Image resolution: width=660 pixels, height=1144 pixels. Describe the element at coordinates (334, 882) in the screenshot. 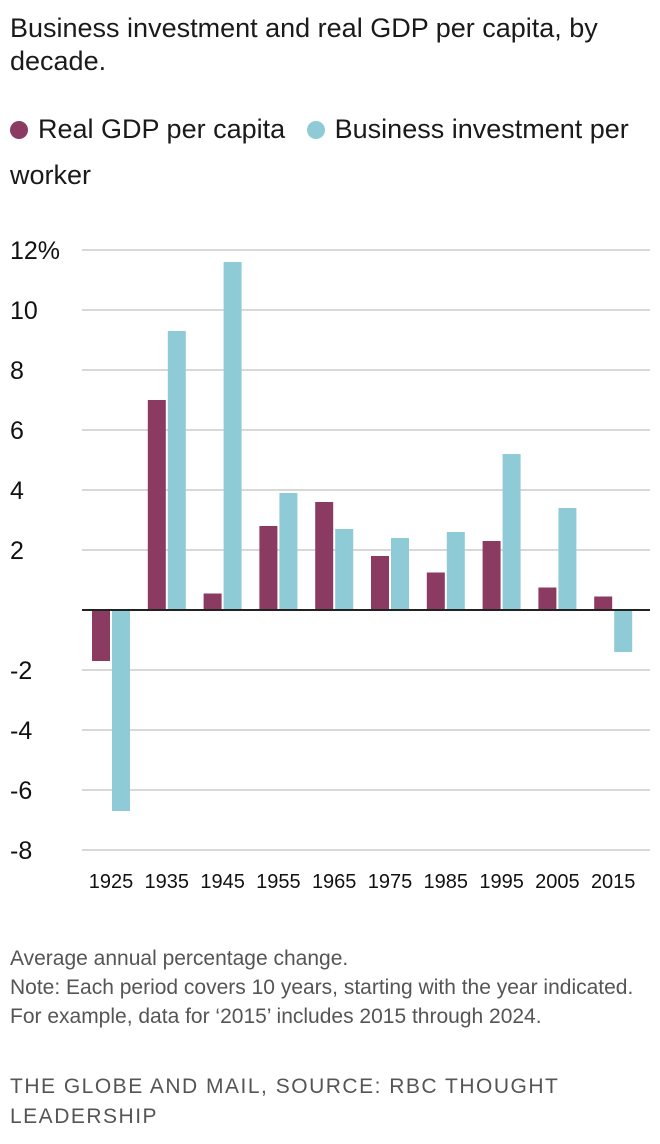

I see `x-tick-label: 1965` at that location.